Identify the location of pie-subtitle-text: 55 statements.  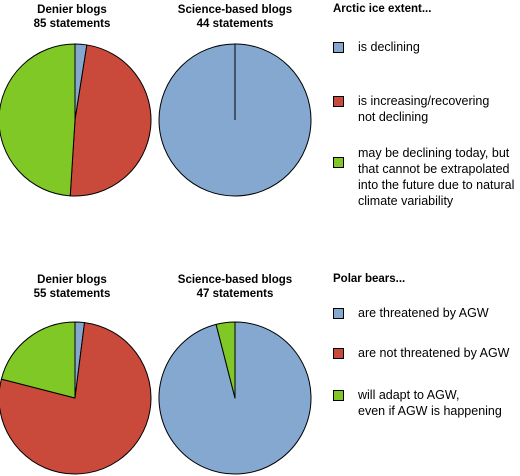
(72, 294).